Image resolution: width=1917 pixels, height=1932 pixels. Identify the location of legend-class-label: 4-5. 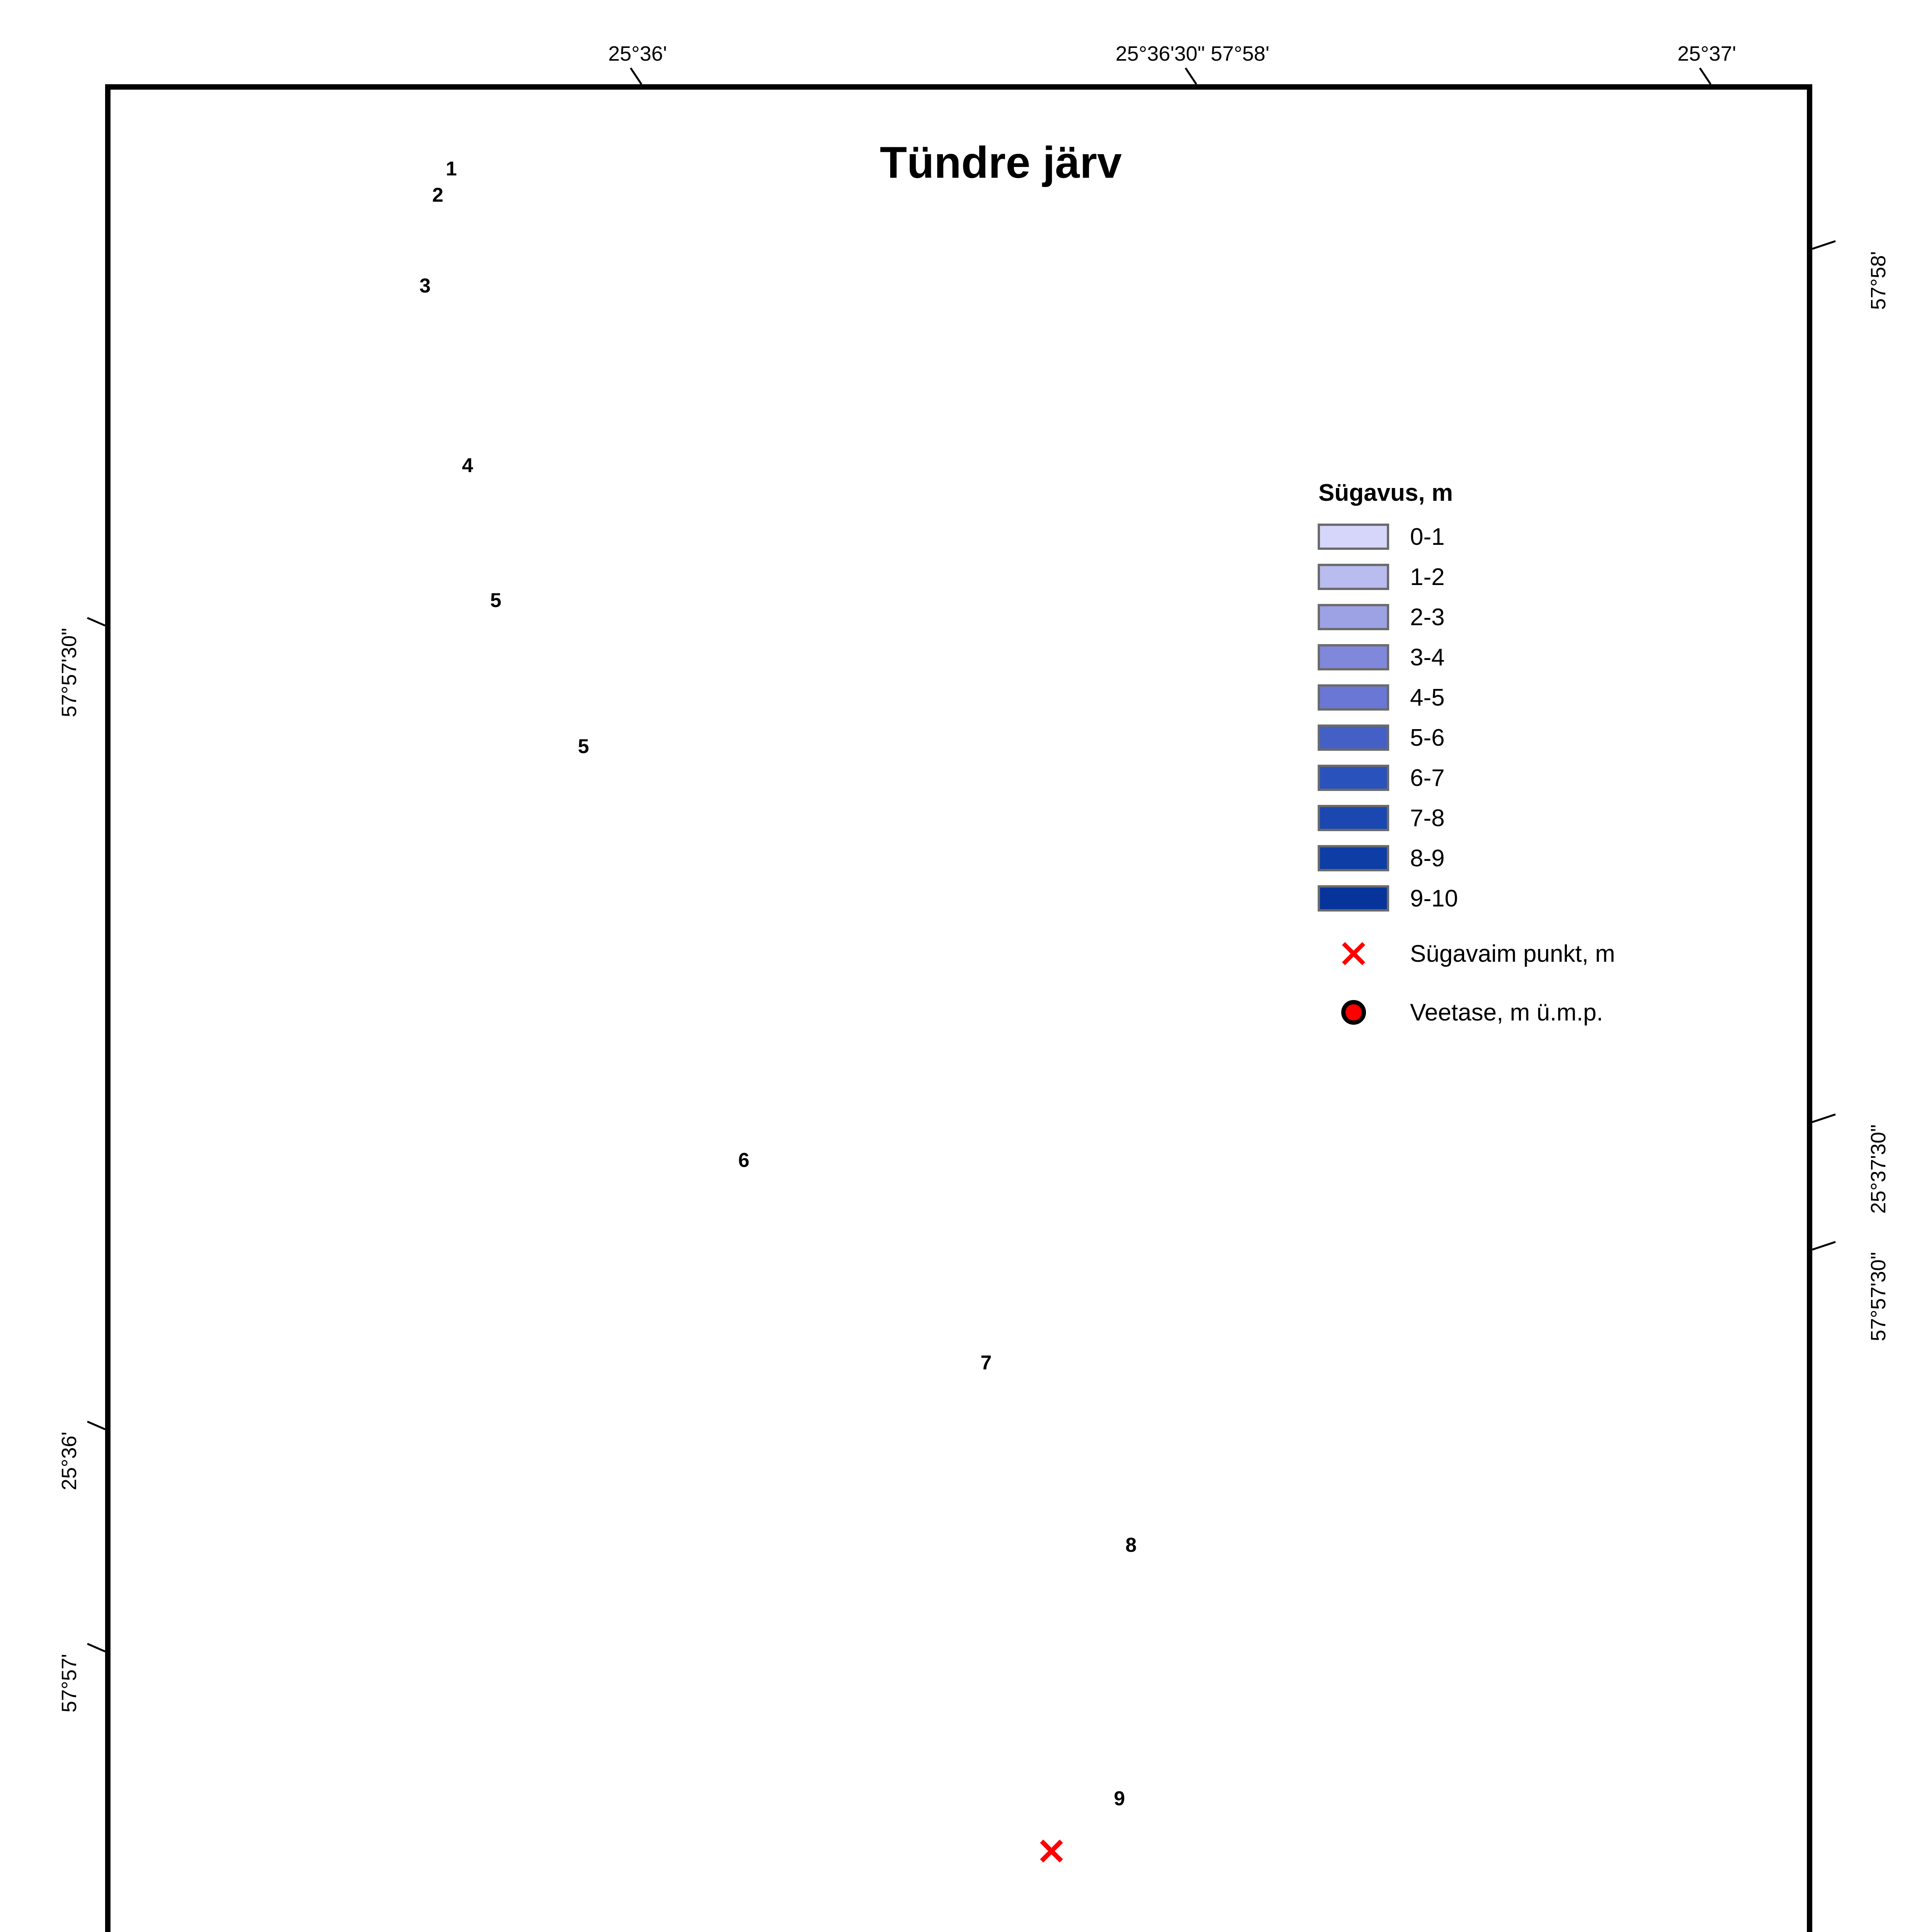
(1427, 698).